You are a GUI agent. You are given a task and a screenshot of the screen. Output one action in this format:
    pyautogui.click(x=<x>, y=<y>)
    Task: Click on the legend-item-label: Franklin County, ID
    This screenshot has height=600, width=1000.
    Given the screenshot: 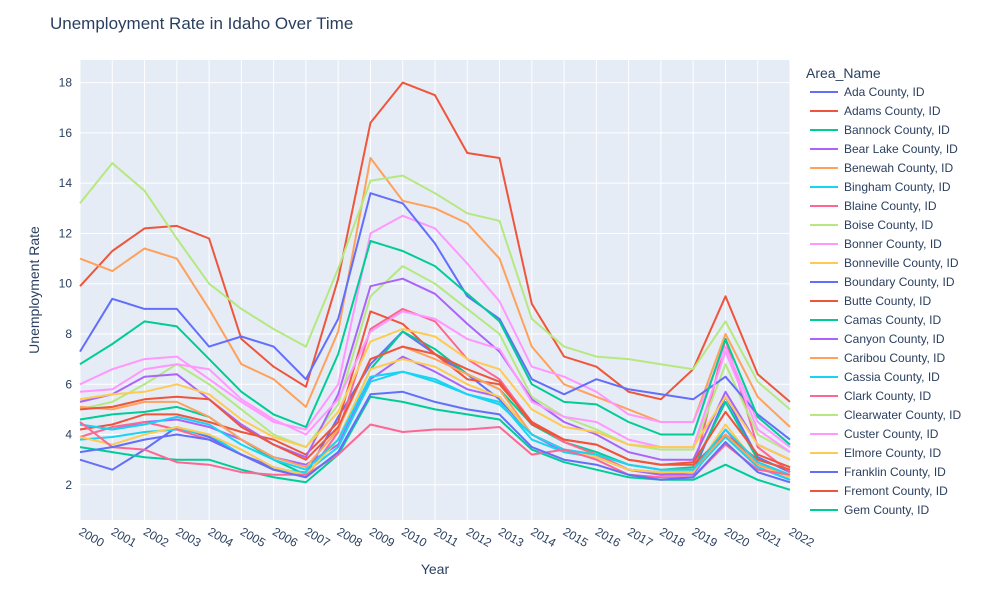 What is the action you would take?
    pyautogui.click(x=895, y=472)
    